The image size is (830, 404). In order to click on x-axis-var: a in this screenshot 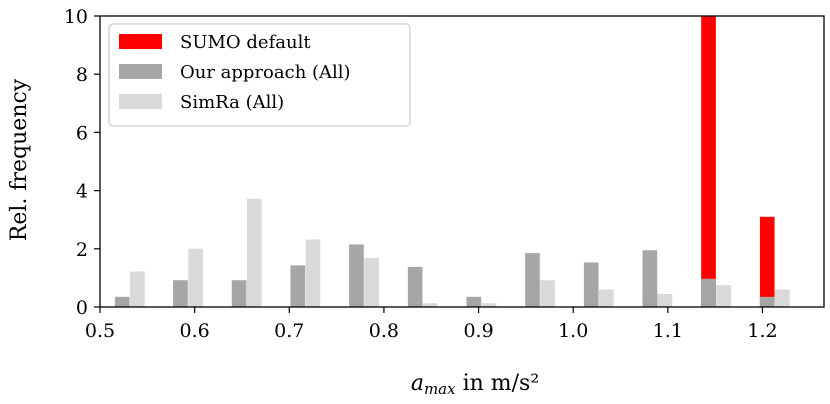, I will do `click(417, 383)`.